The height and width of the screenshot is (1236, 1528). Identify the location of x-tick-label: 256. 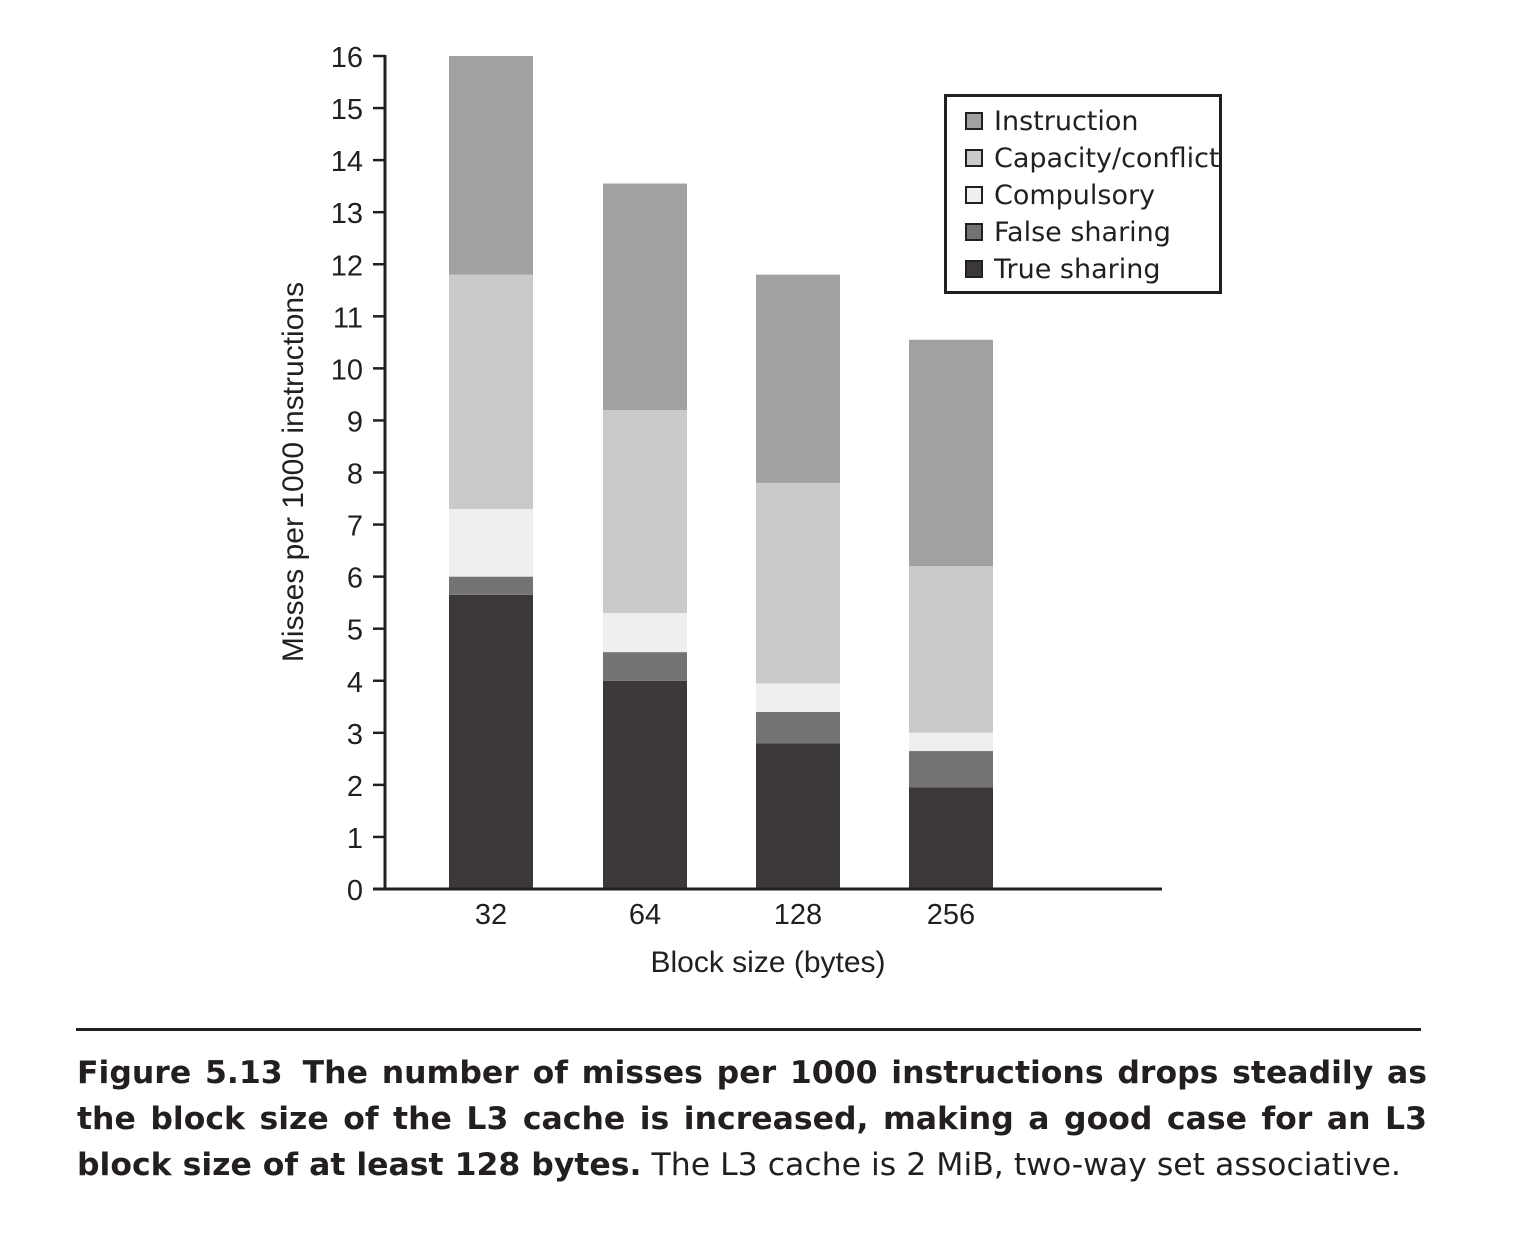
(951, 915).